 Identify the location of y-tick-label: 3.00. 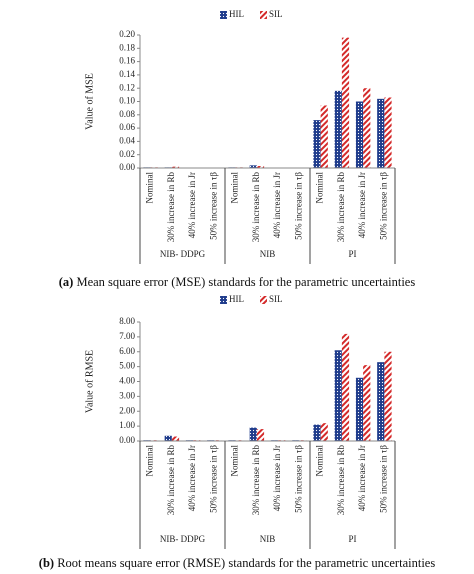
(127, 395).